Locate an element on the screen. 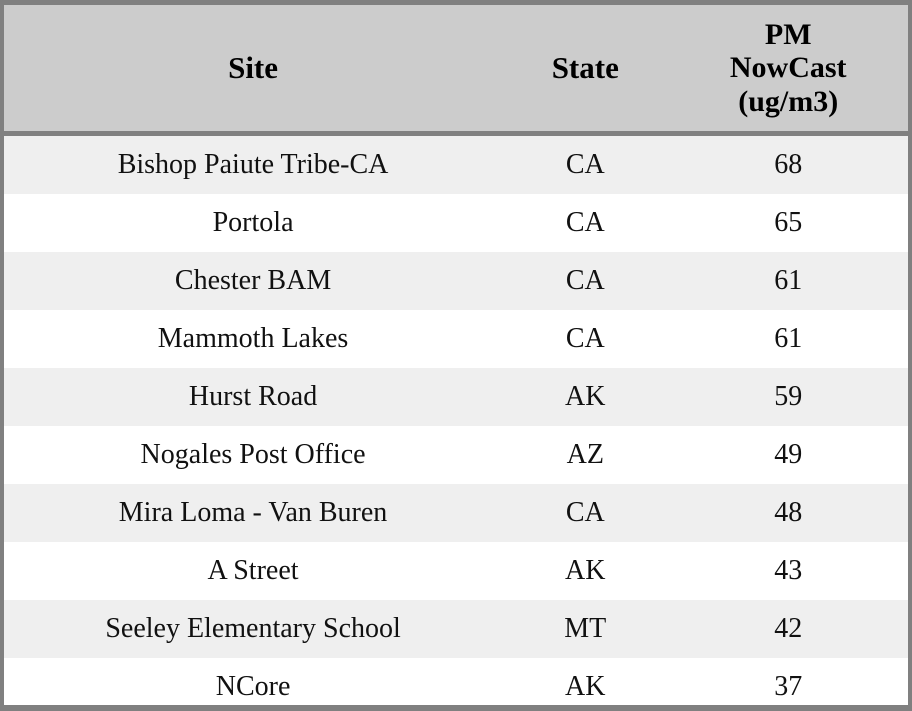 The width and height of the screenshot is (912, 711). table-row: Bishop Paiute Tribe-CA CA 68 is located at coordinates (456, 163).